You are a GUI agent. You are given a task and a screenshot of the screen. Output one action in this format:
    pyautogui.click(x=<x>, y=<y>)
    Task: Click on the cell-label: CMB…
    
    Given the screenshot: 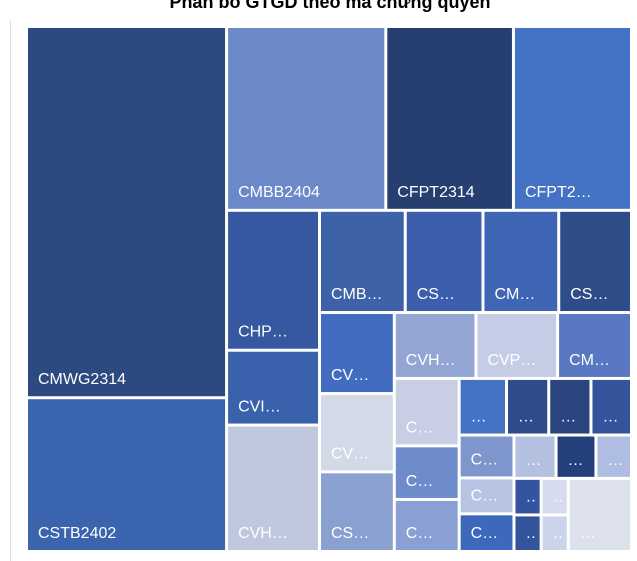 What is the action you would take?
    pyautogui.click(x=357, y=294)
    